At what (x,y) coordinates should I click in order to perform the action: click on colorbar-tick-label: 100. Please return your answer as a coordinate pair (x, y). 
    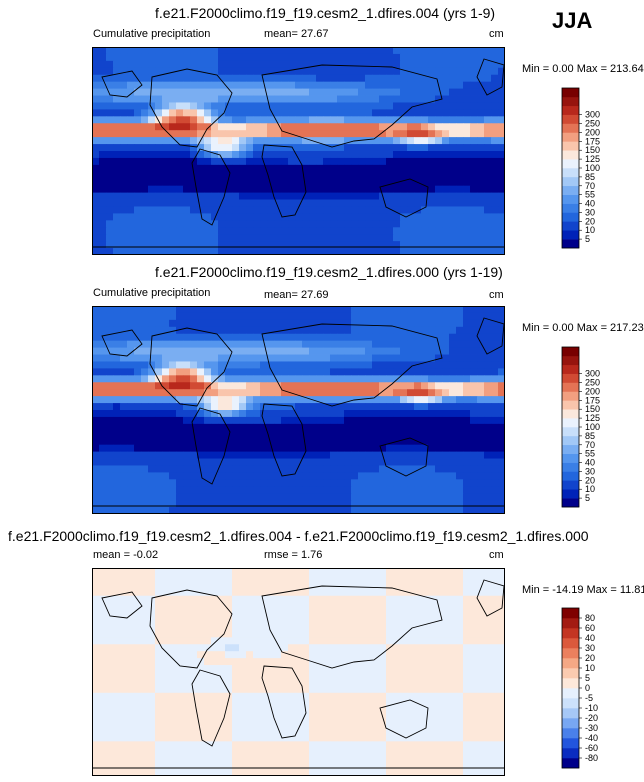
    Looking at the image, I should click on (592, 168).